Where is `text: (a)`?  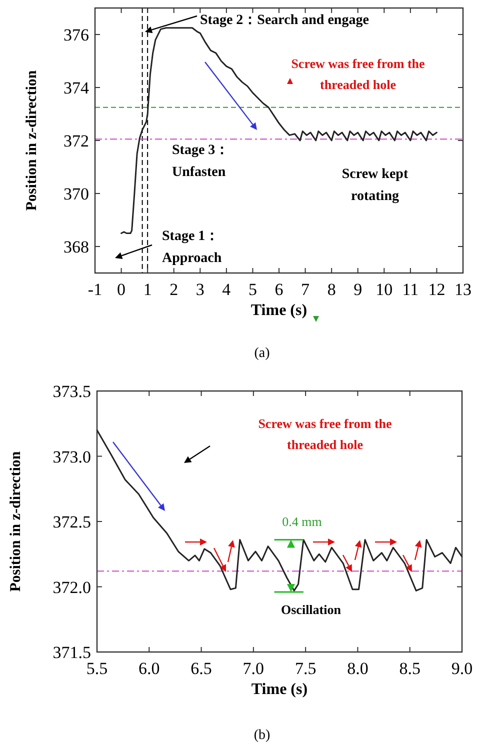 text: (a) is located at coordinates (262, 353).